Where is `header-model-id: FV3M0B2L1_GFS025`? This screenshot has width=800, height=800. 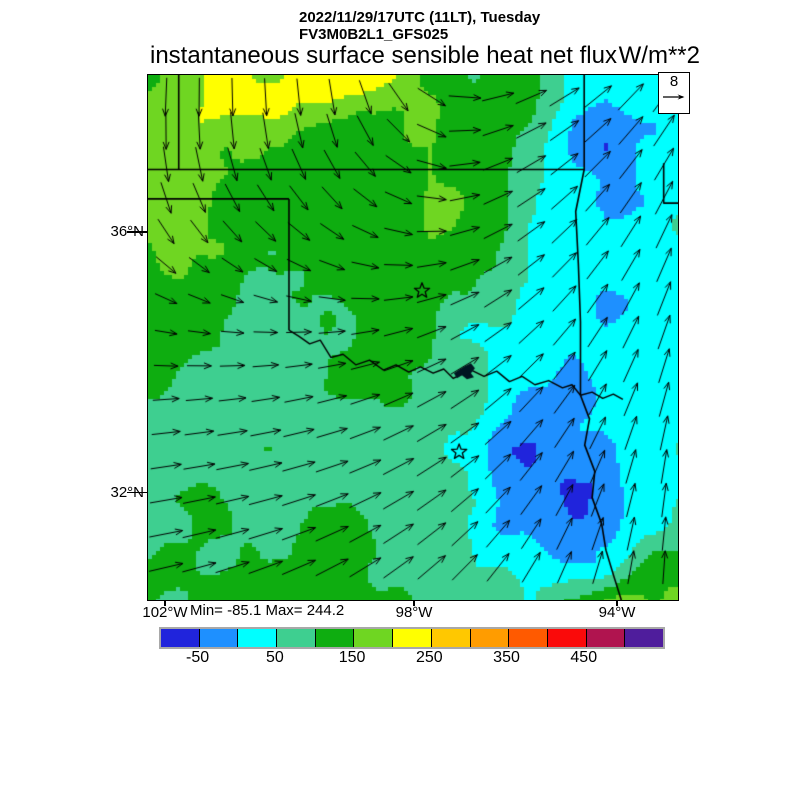 header-model-id: FV3M0B2L1_GFS025 is located at coordinates (374, 34).